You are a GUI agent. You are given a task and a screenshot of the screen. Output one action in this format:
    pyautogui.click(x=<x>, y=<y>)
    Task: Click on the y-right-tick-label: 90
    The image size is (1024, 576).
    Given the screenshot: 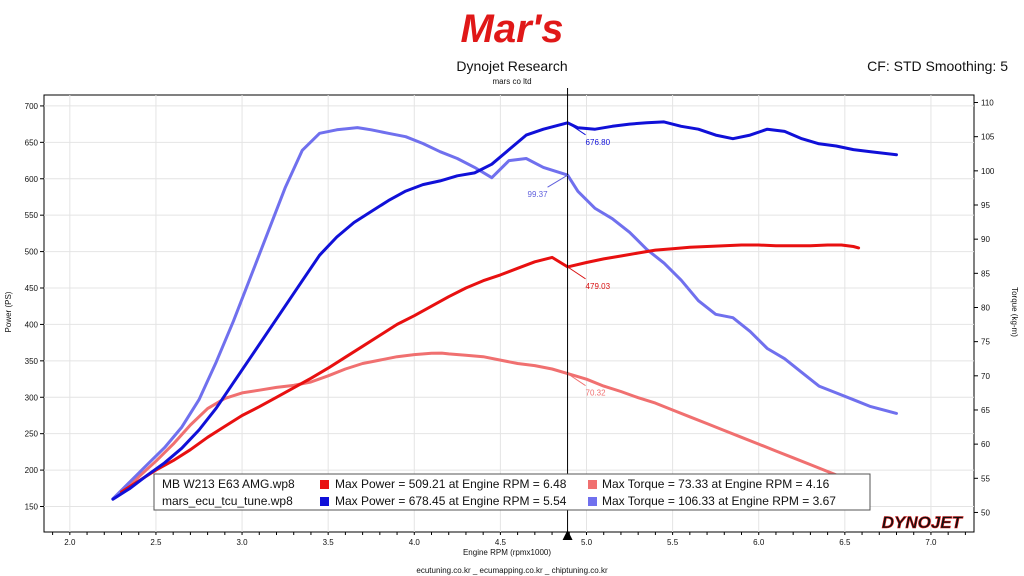 What is the action you would take?
    pyautogui.click(x=985, y=239)
    